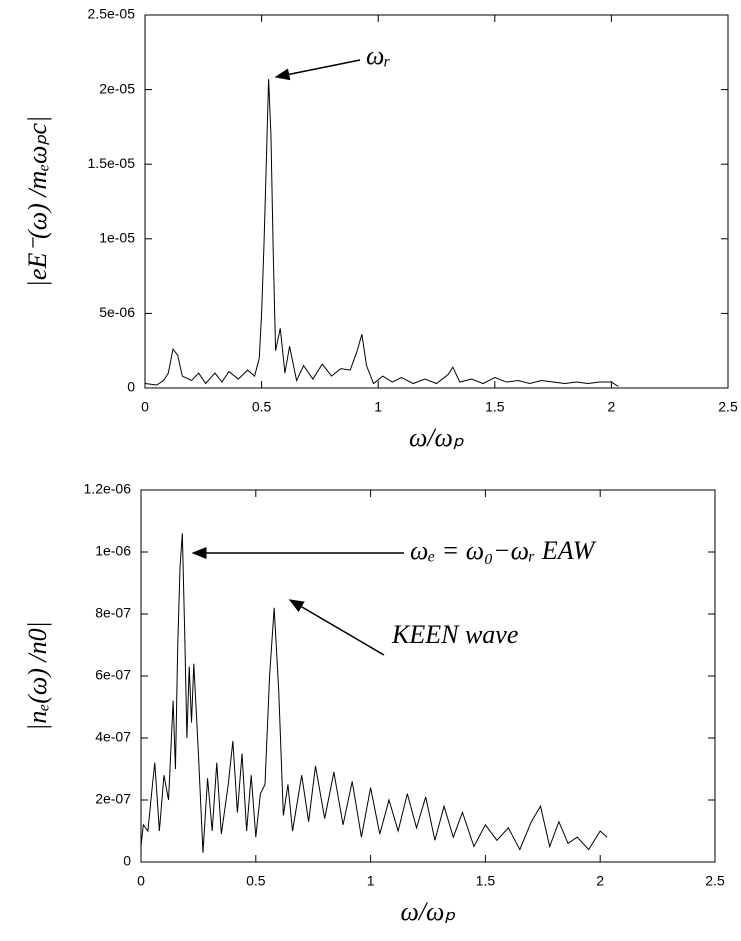 The image size is (741, 941). Describe the element at coordinates (378, 55) in the screenshot. I see `annotation: ωᵣ` at that location.